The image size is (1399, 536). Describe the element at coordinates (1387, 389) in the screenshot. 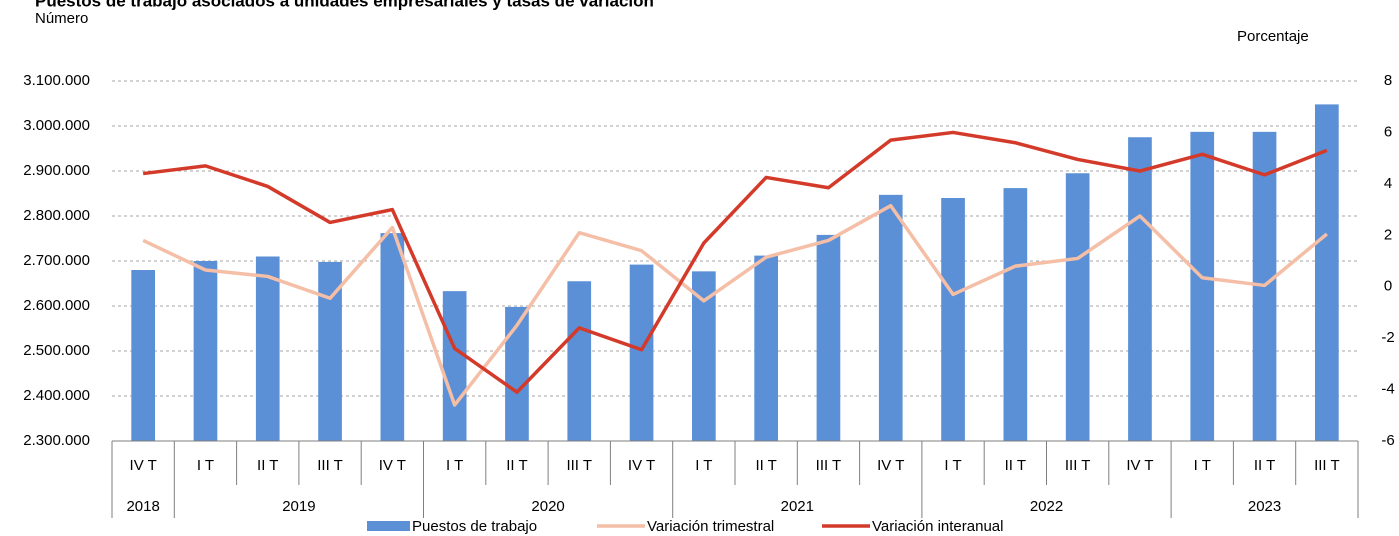

I see `y2-tick-label: -4` at that location.